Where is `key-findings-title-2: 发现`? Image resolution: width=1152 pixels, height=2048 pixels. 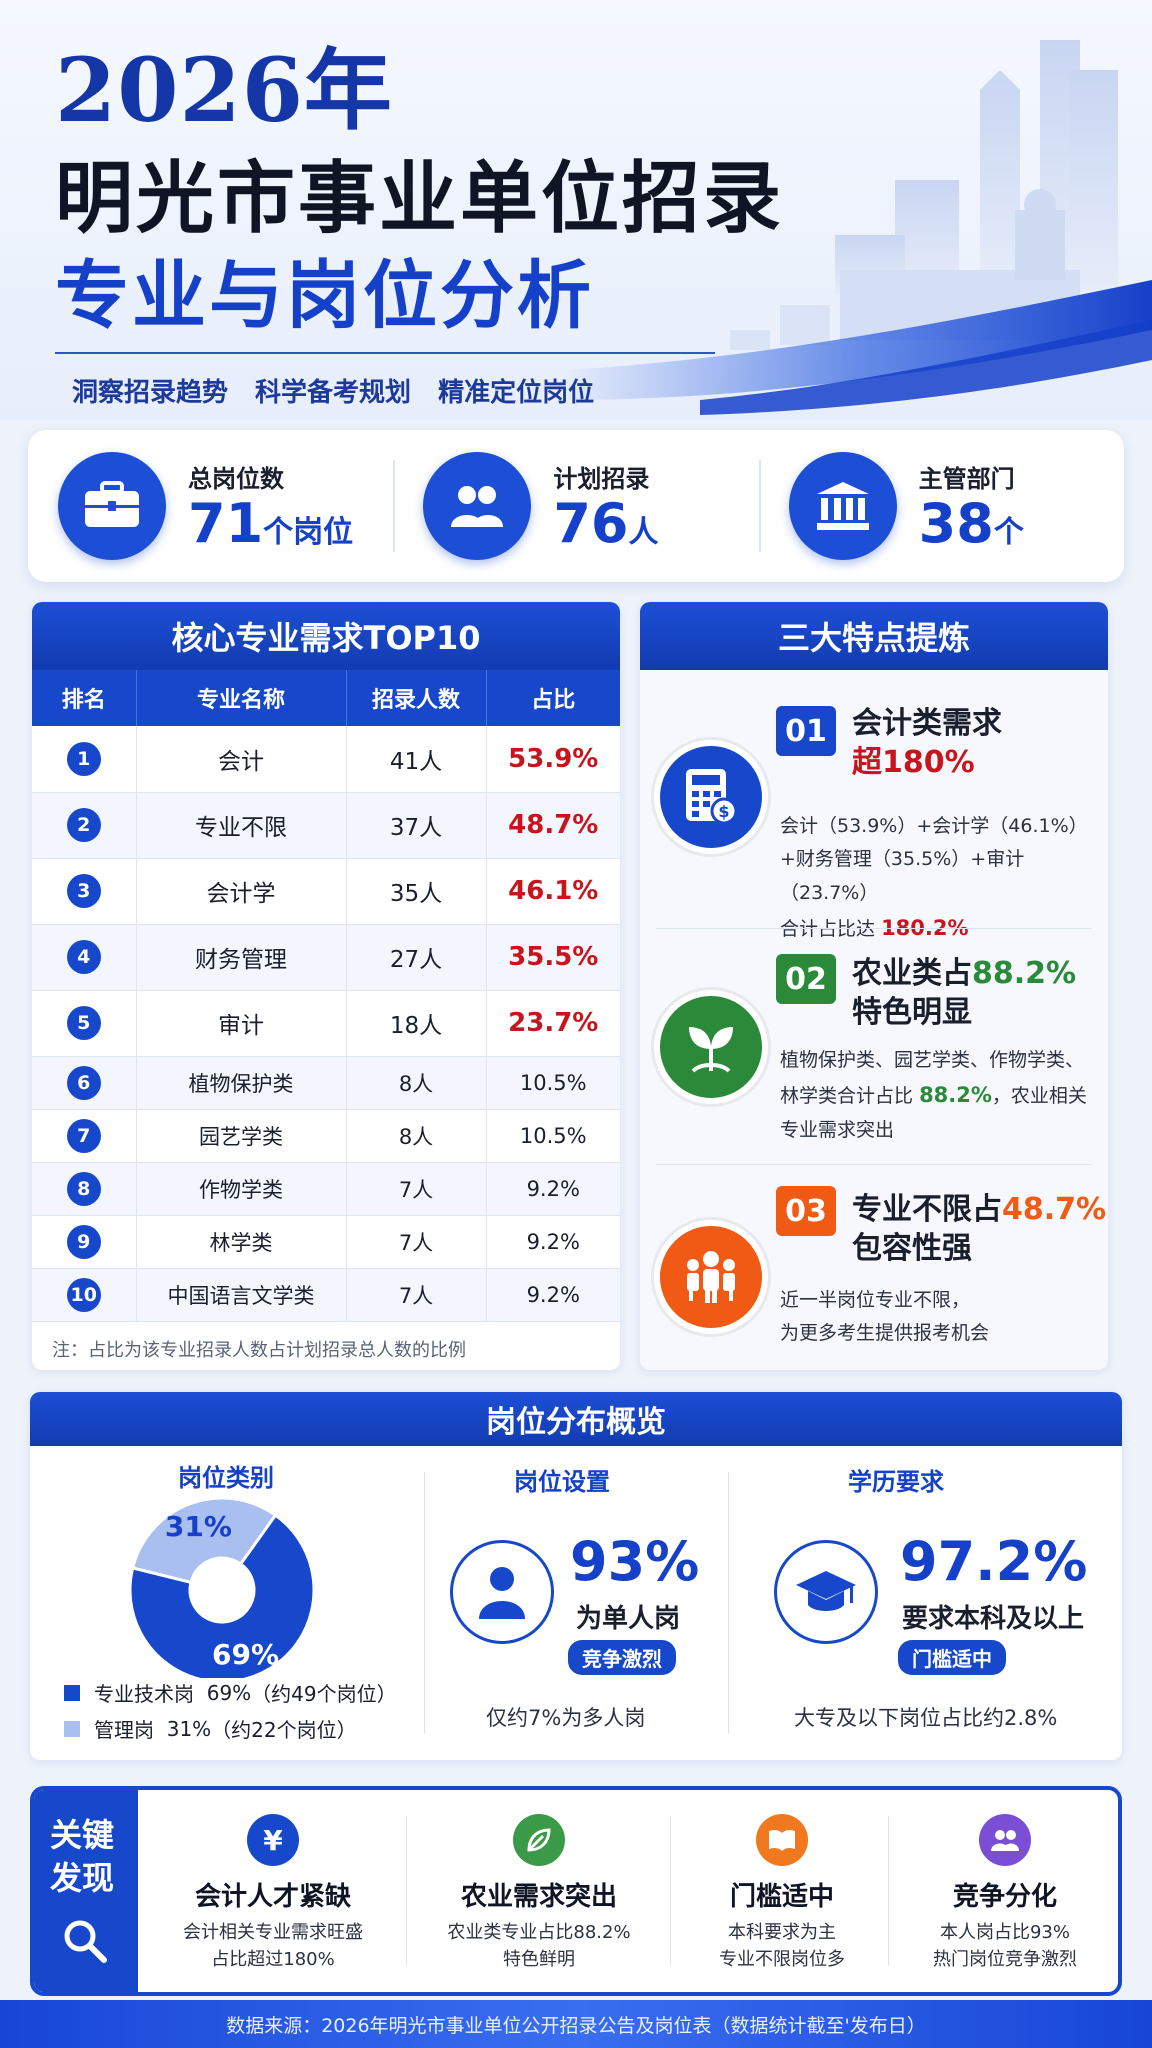
key-findings-title-2: 发现 is located at coordinates (82, 1878).